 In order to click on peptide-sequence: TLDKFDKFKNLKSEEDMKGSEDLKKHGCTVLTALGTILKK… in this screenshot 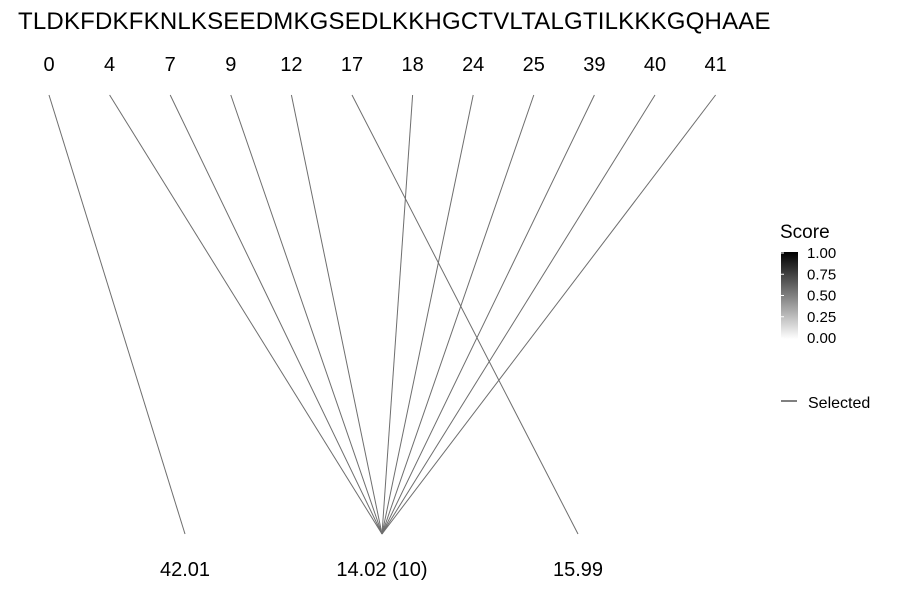, I will do `click(394, 21)`.